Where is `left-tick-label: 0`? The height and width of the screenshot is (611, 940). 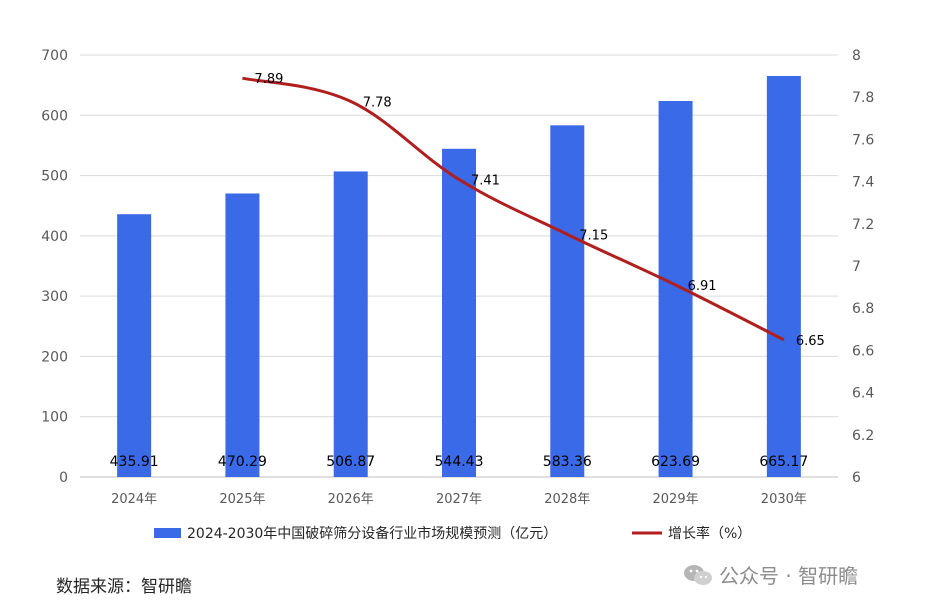 left-tick-label: 0 is located at coordinates (63, 478).